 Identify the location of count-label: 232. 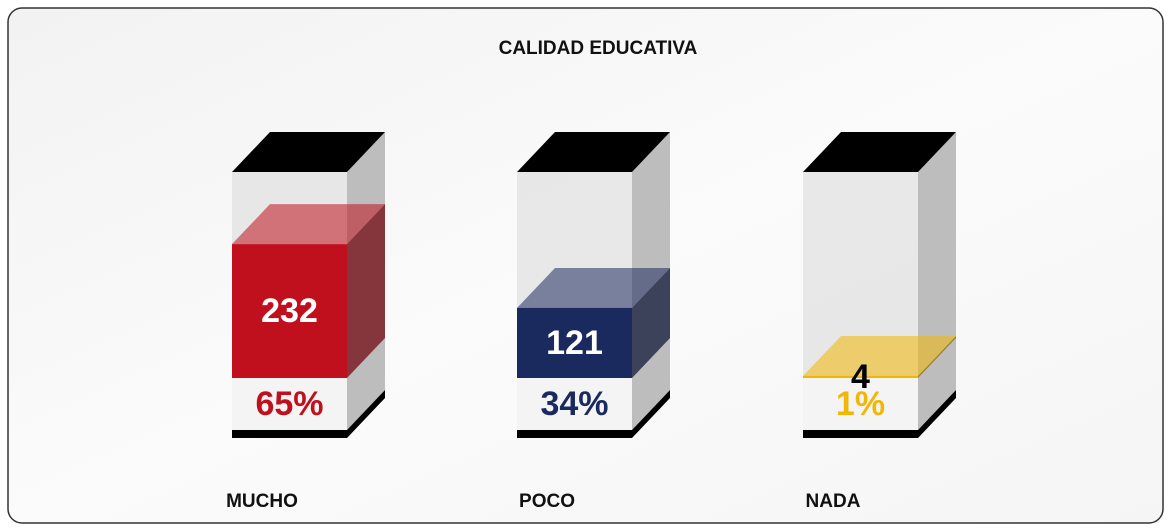
(289, 311).